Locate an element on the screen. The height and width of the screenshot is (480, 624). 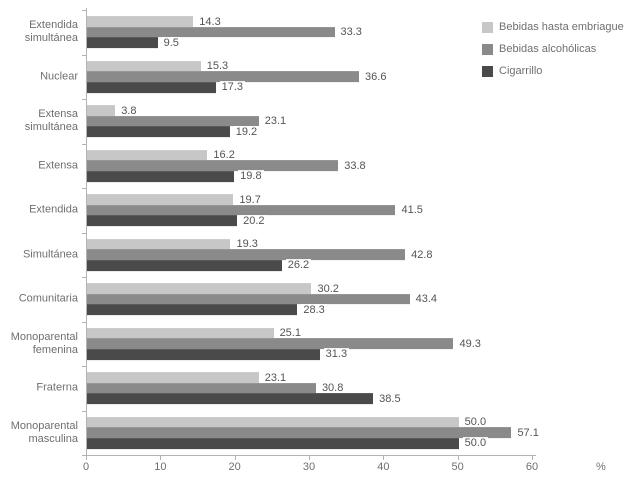
value-label: 26.2 is located at coordinates (298, 265).